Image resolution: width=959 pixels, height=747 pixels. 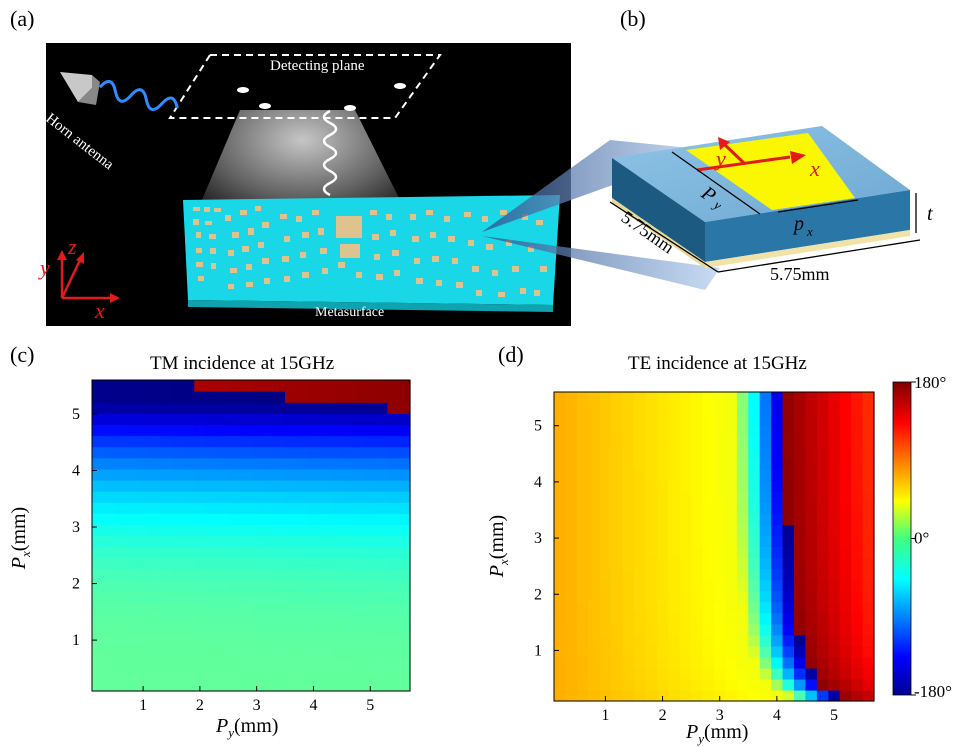 What do you see at coordinates (242, 363) in the screenshot?
I see `chart-c-title: TM incidence at 15GHz` at bounding box center [242, 363].